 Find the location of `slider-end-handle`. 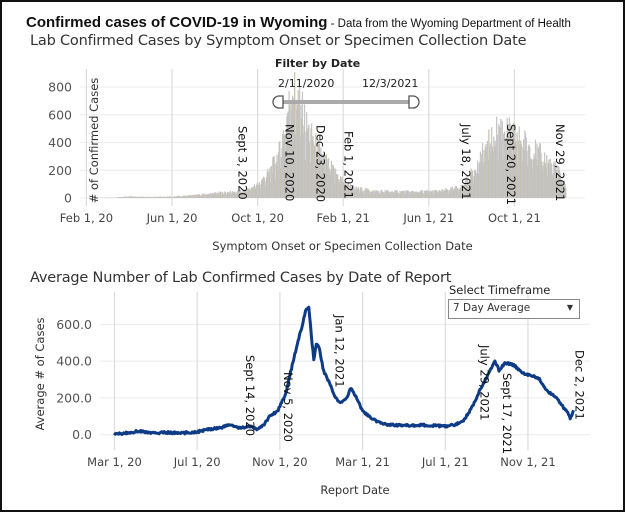

slider-end-handle is located at coordinates (414, 102).